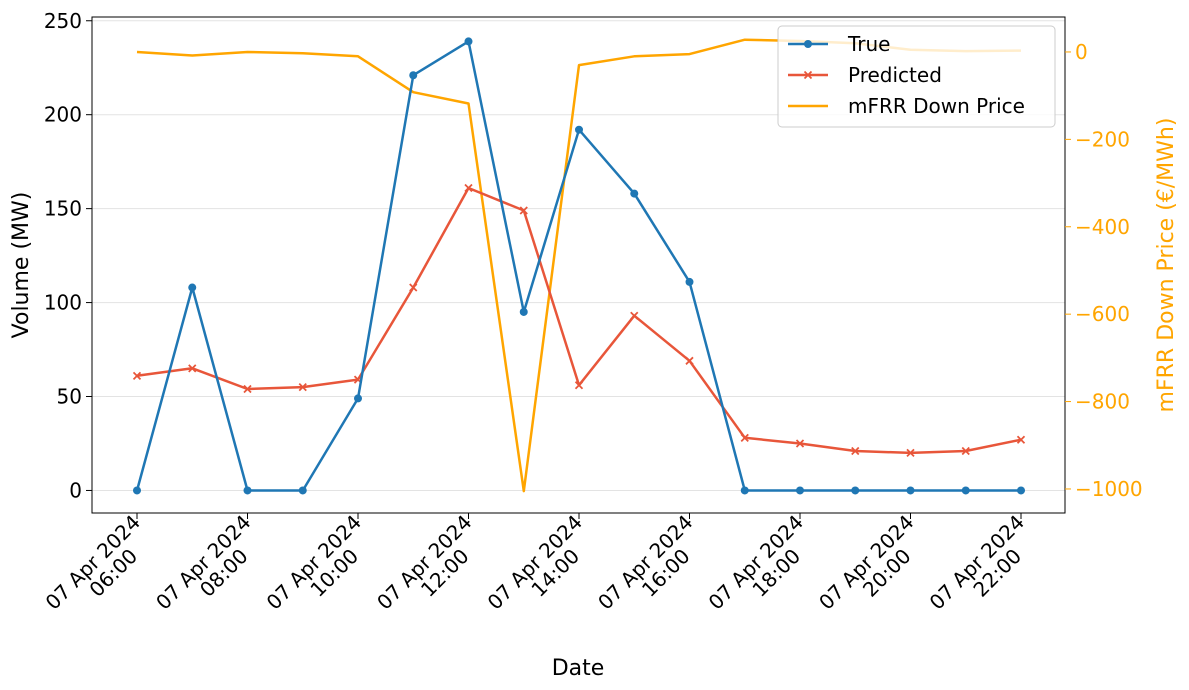 This screenshot has width=1189, height=690. Describe the element at coordinates (1104, 270) in the screenshot. I see `right-axis: 0 −200 −400 −600 −800 −1000` at that location.